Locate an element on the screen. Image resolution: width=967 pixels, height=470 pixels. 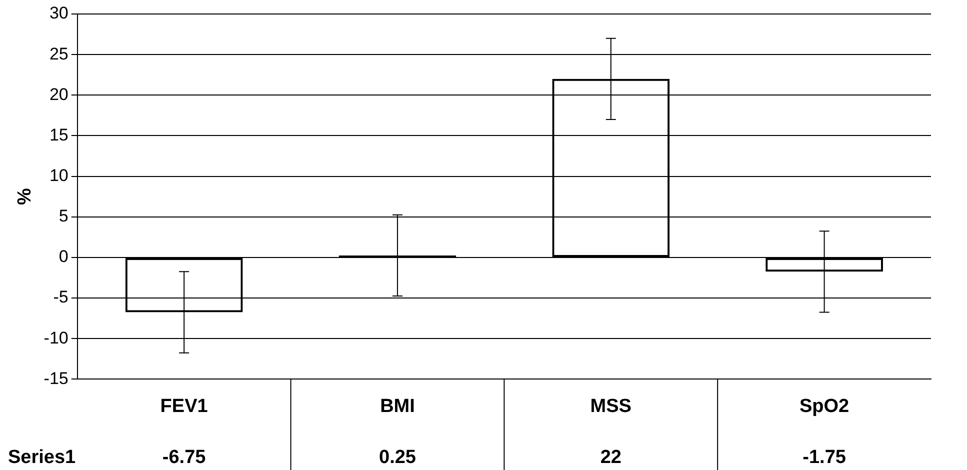
y-tick-label: 25 is located at coordinates (58, 54).